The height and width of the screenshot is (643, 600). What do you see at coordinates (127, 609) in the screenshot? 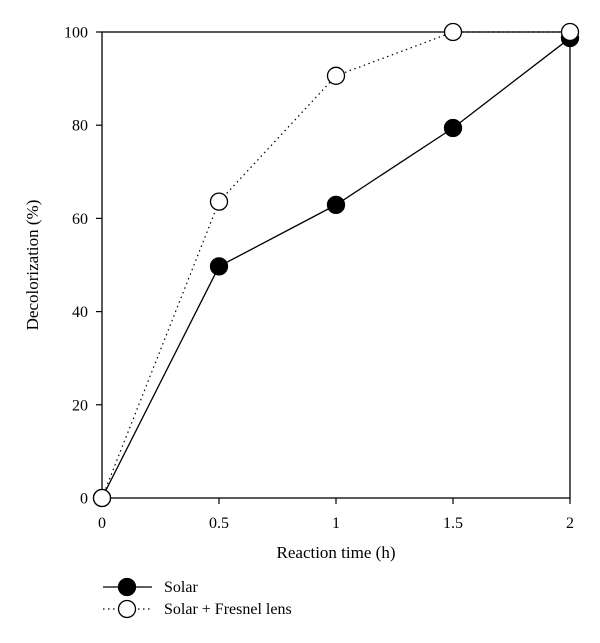
I see `legend-marker-fresnel` at bounding box center [127, 609].